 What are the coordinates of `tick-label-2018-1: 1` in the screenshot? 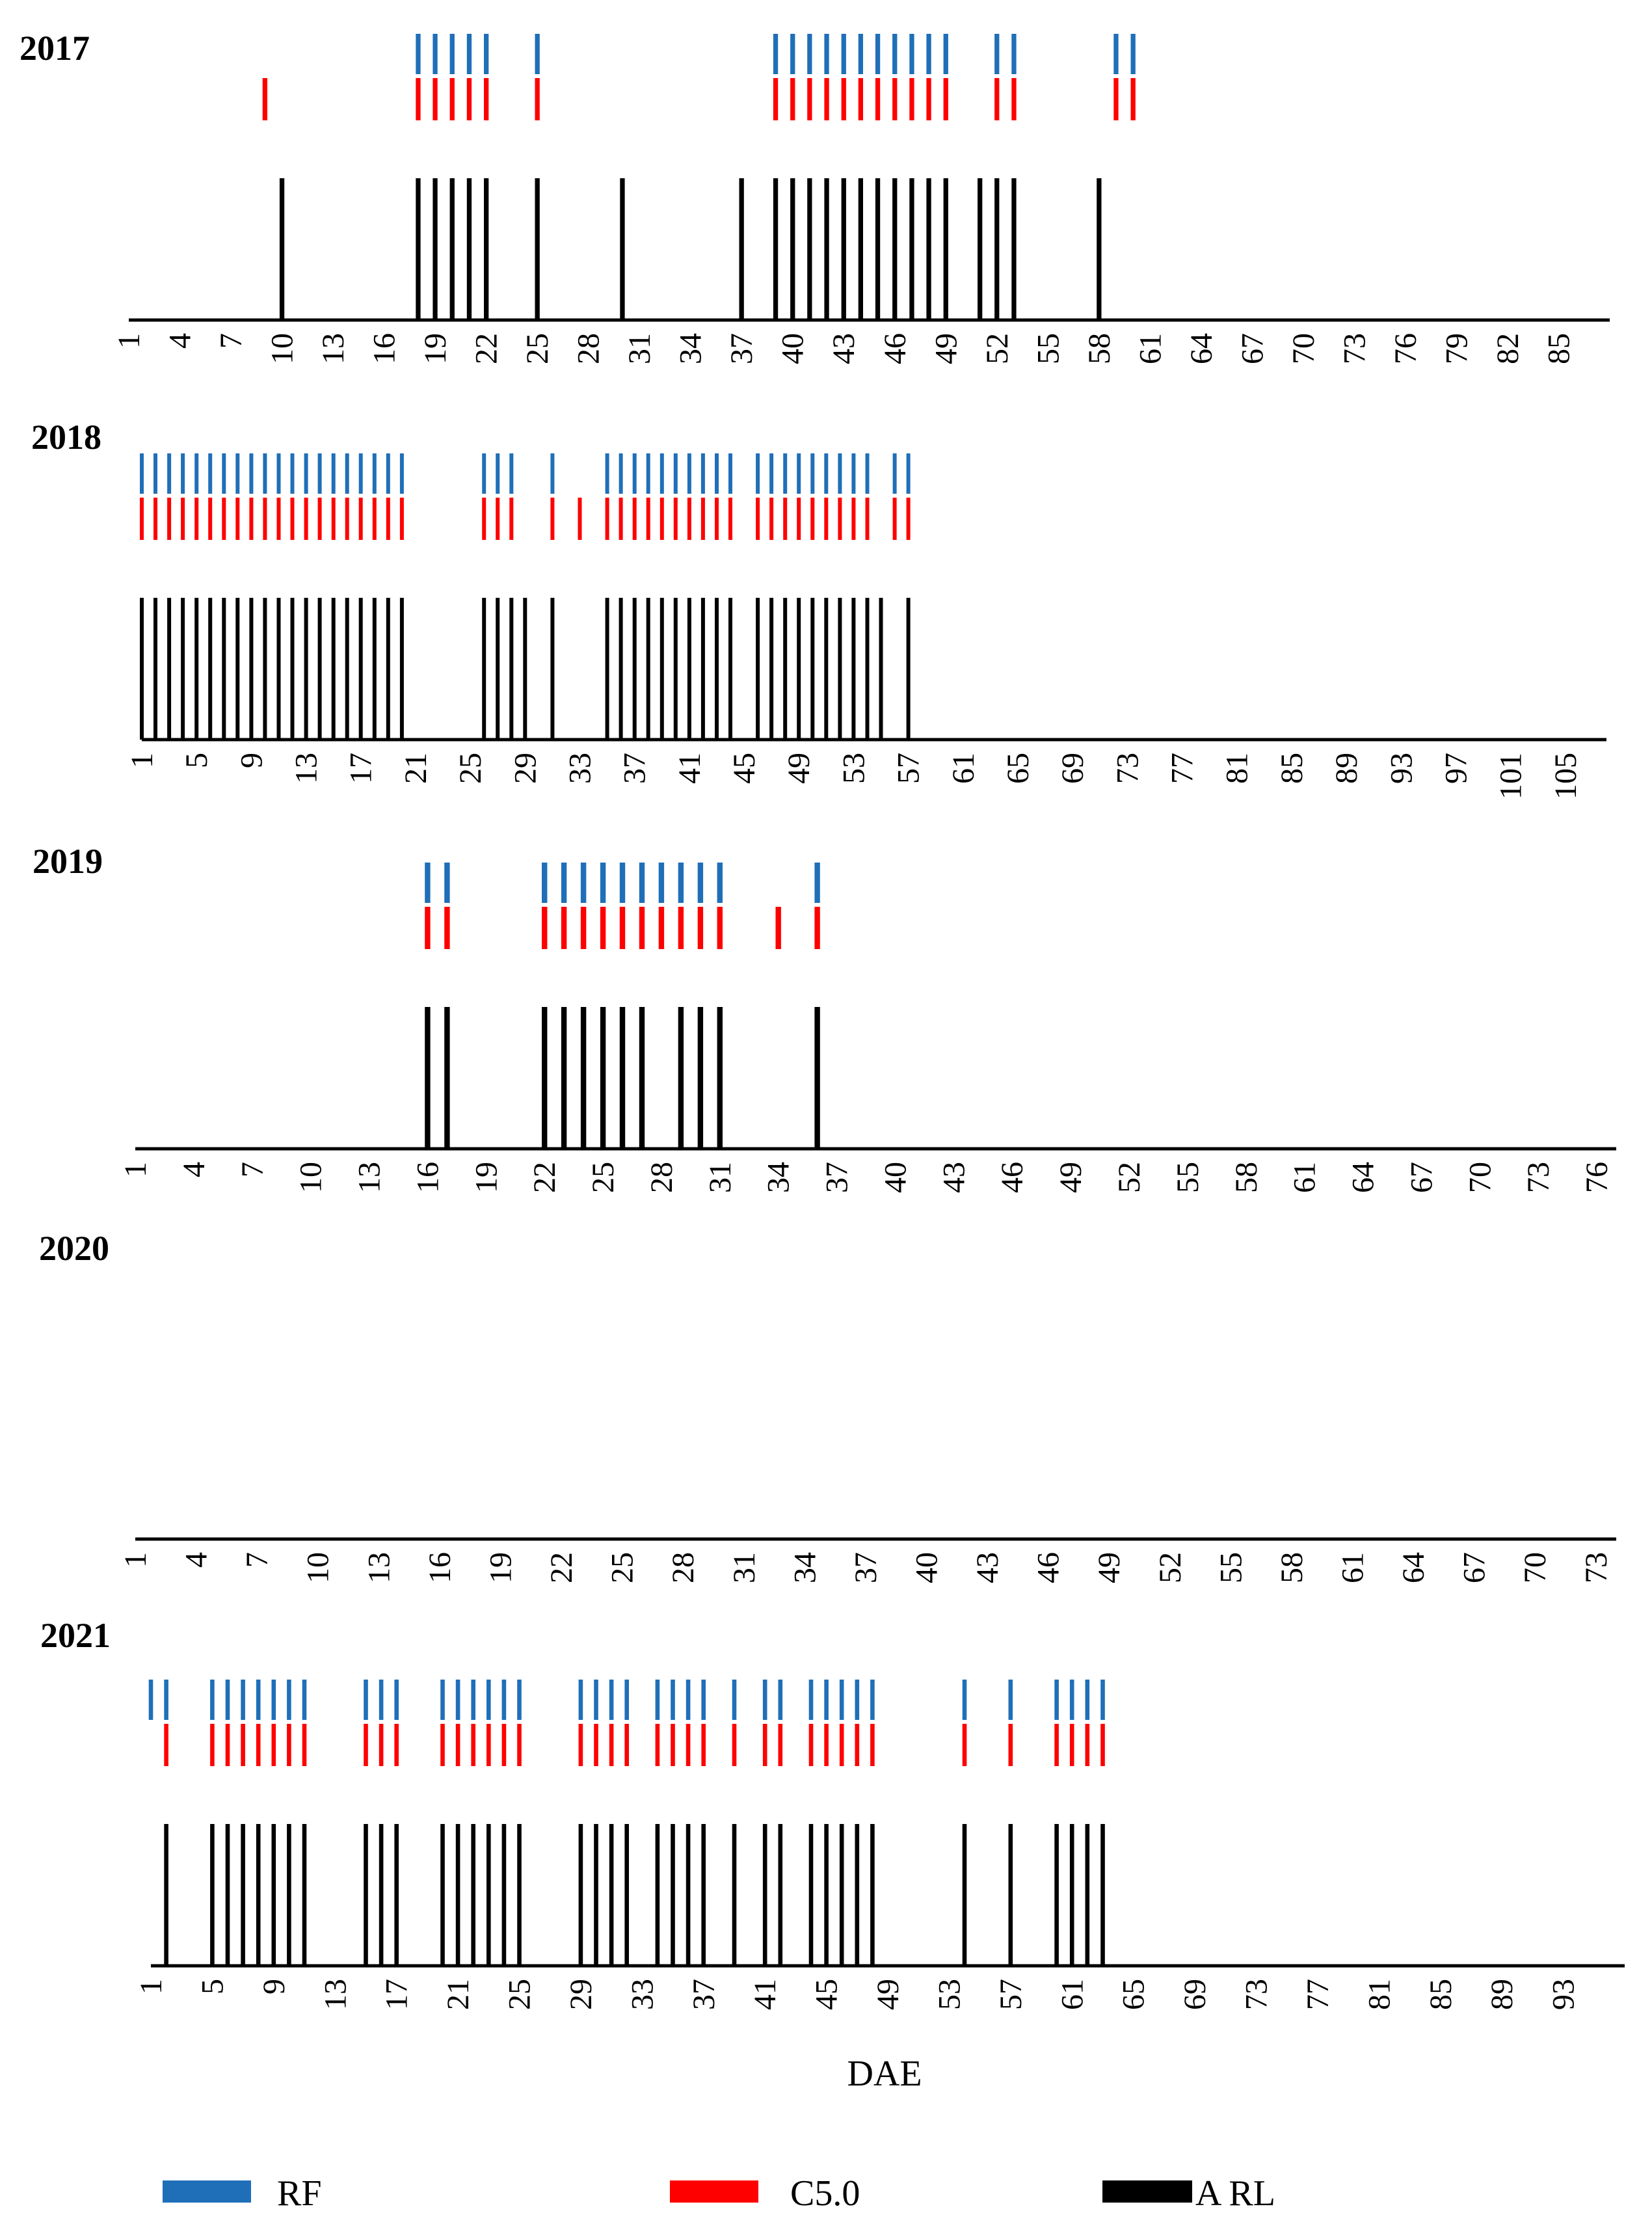 It's located at (142, 760).